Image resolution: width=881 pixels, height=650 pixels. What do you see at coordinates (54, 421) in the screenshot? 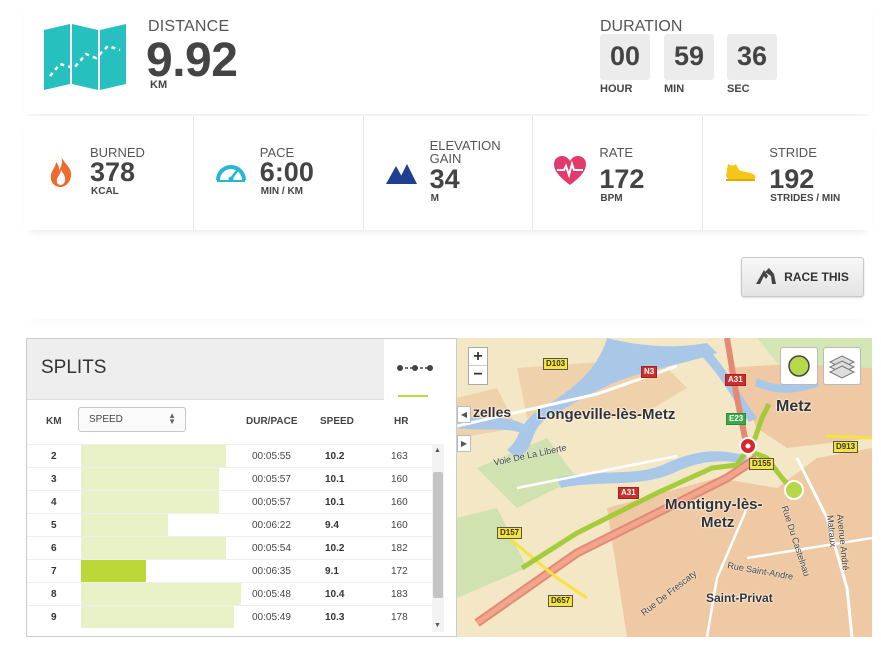
I see `col-km: KM` at bounding box center [54, 421].